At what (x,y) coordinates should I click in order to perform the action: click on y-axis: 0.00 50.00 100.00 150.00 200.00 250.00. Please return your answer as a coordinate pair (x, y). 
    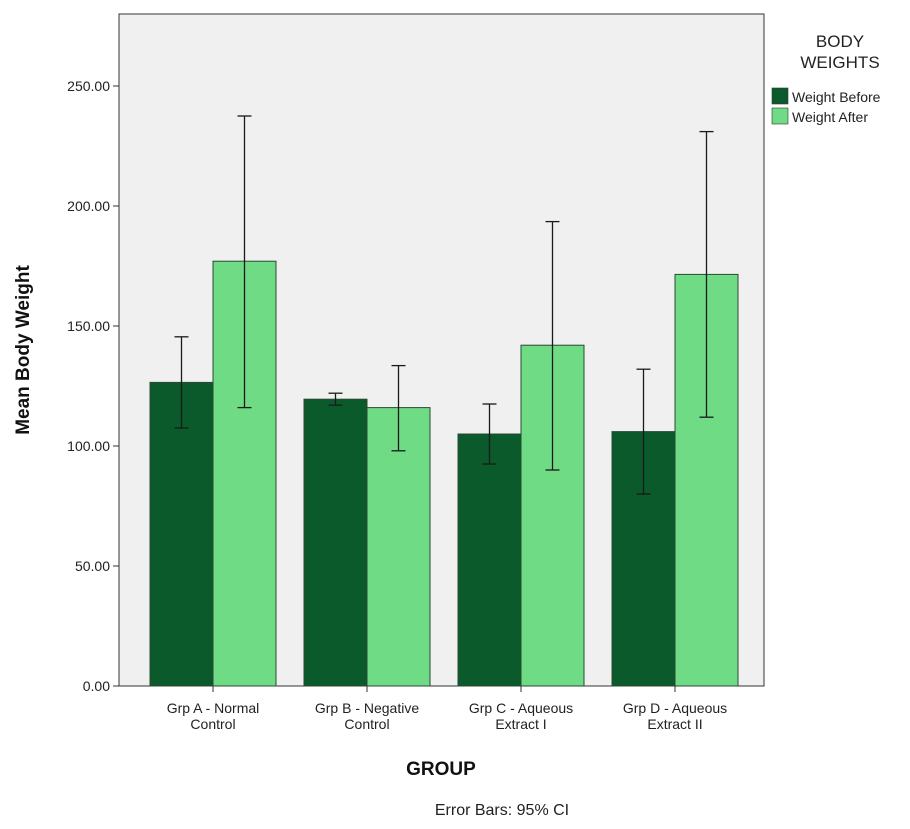
    Looking at the image, I should click on (93, 386).